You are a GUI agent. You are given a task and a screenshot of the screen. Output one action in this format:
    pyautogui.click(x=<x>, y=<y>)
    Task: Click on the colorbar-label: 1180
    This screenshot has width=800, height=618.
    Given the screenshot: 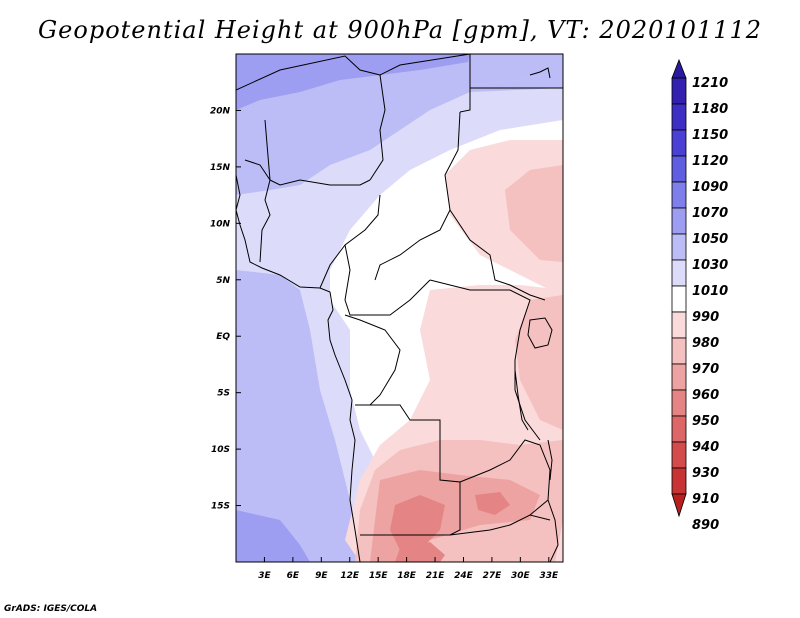 What is the action you would take?
    pyautogui.click(x=710, y=109)
    